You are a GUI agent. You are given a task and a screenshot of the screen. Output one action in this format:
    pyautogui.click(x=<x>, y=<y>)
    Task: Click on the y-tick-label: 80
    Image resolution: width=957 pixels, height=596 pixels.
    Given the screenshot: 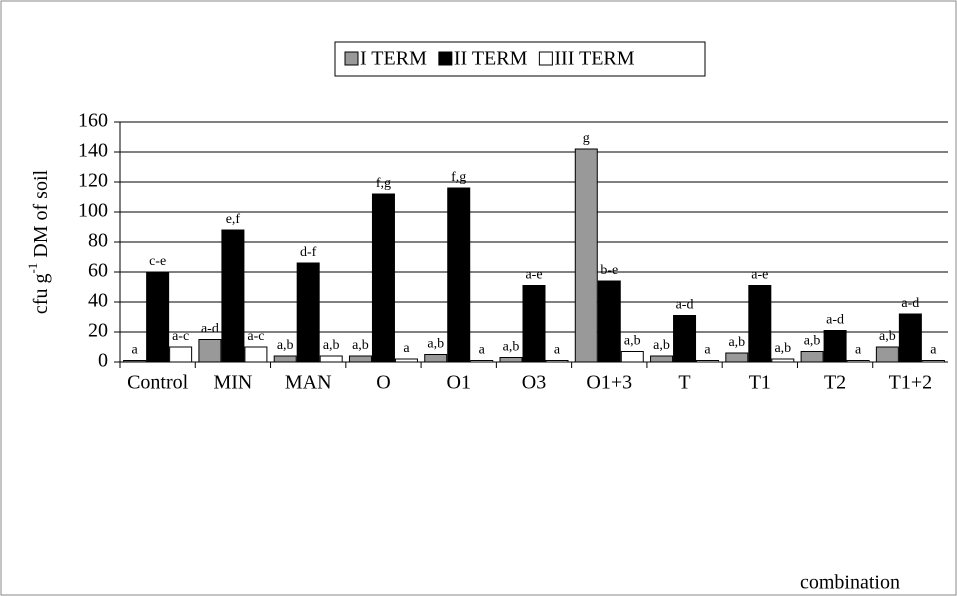 What is the action you would take?
    pyautogui.click(x=98, y=241)
    